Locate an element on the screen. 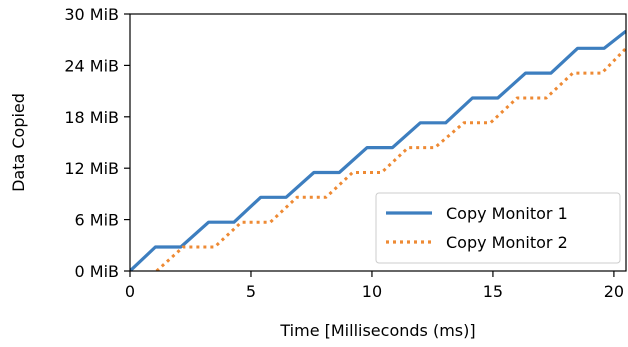  x-tick-label: 10 is located at coordinates (372, 291).